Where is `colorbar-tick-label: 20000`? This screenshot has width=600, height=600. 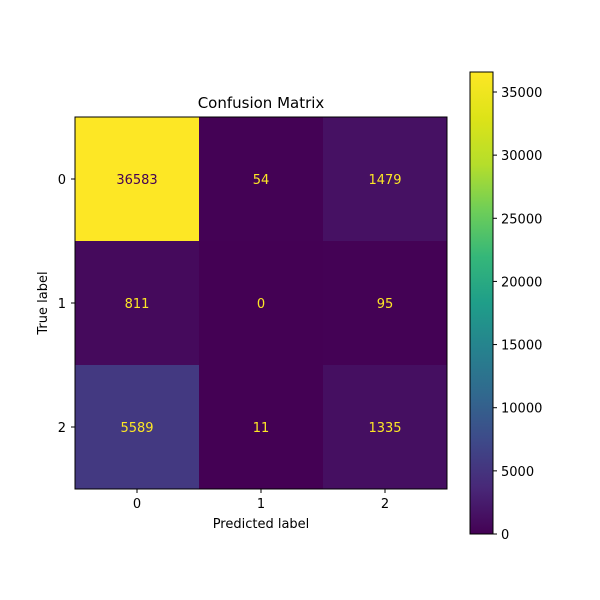
colorbar-tick-label: 20000 is located at coordinates (521, 282).